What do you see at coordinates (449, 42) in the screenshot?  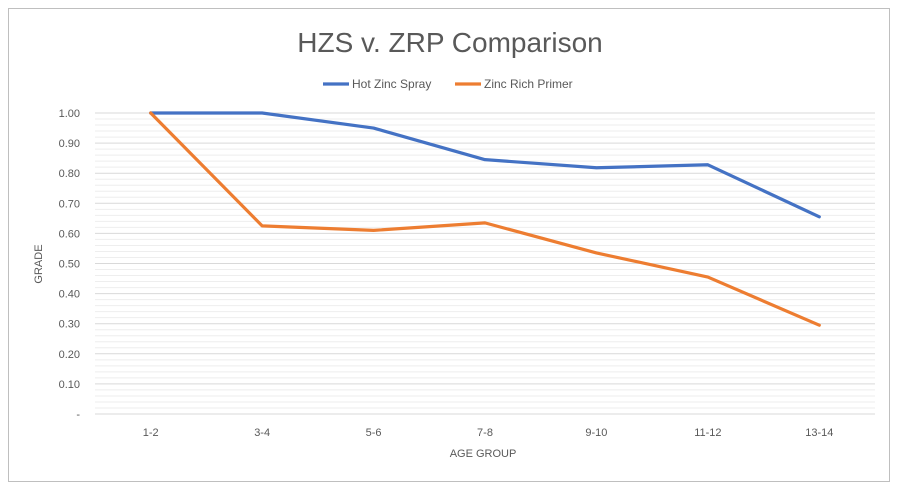 I see `chart-title: HZS v. ZRP Comparison` at bounding box center [449, 42].